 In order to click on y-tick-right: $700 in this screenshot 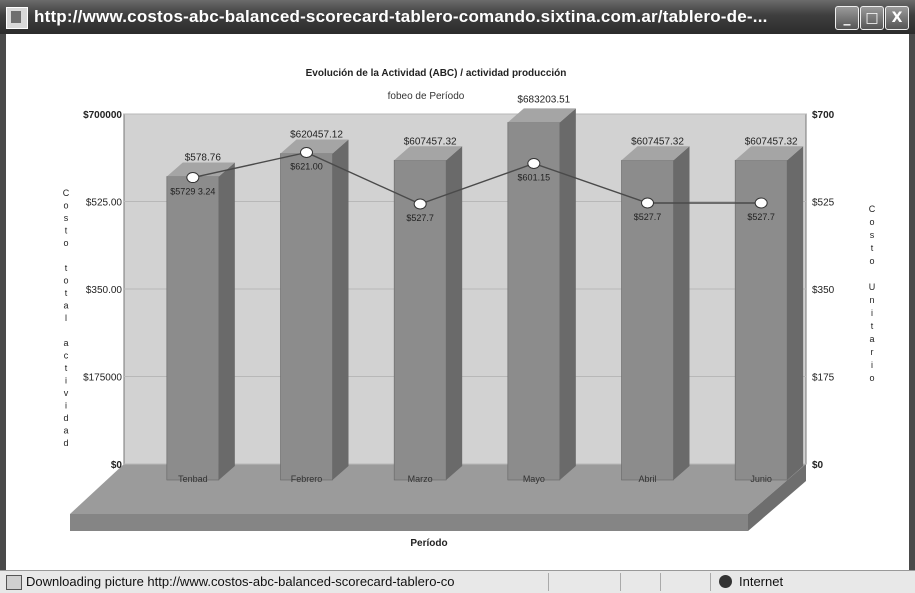, I will do `click(823, 115)`.